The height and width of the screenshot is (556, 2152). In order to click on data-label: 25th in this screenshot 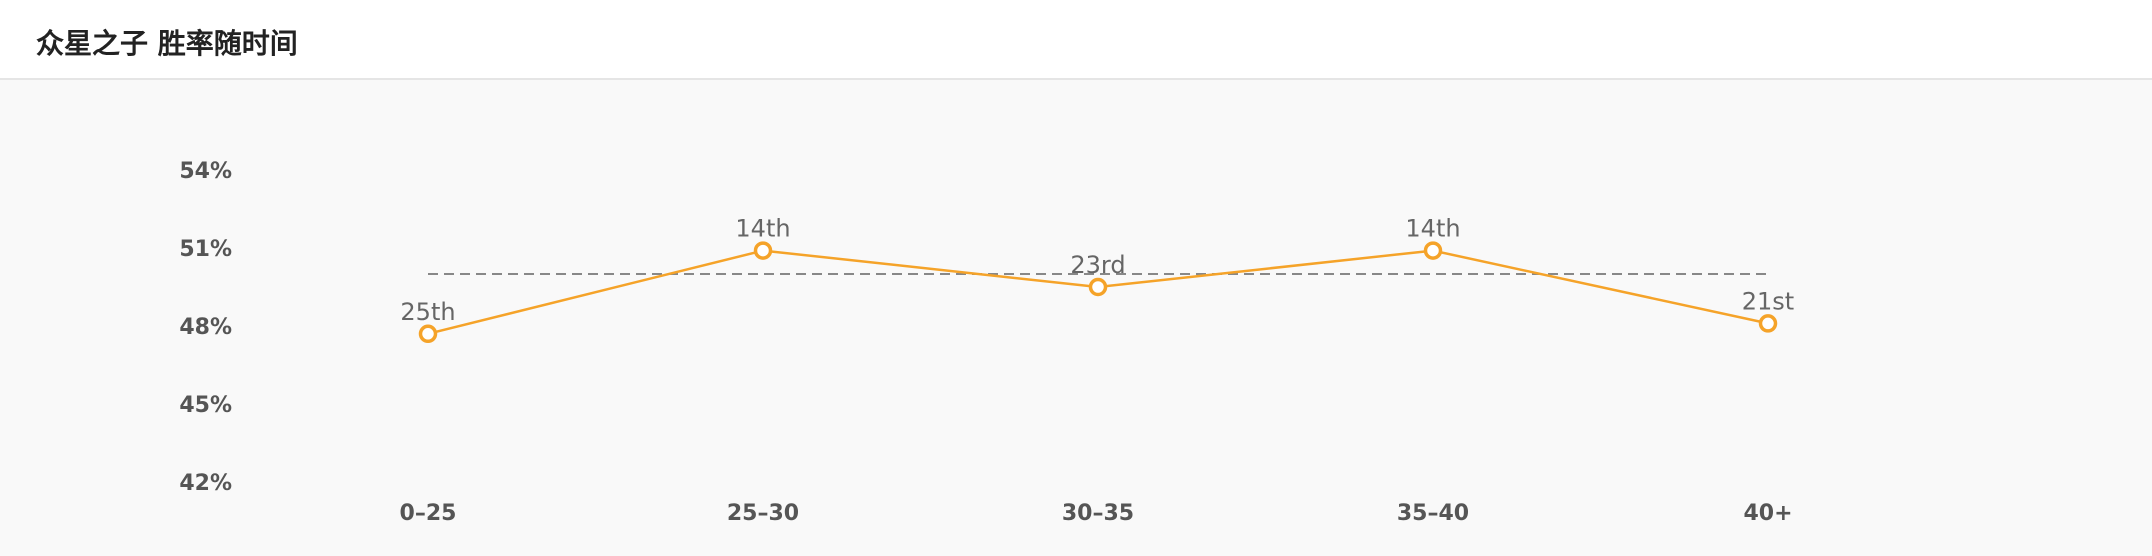, I will do `click(427, 312)`.